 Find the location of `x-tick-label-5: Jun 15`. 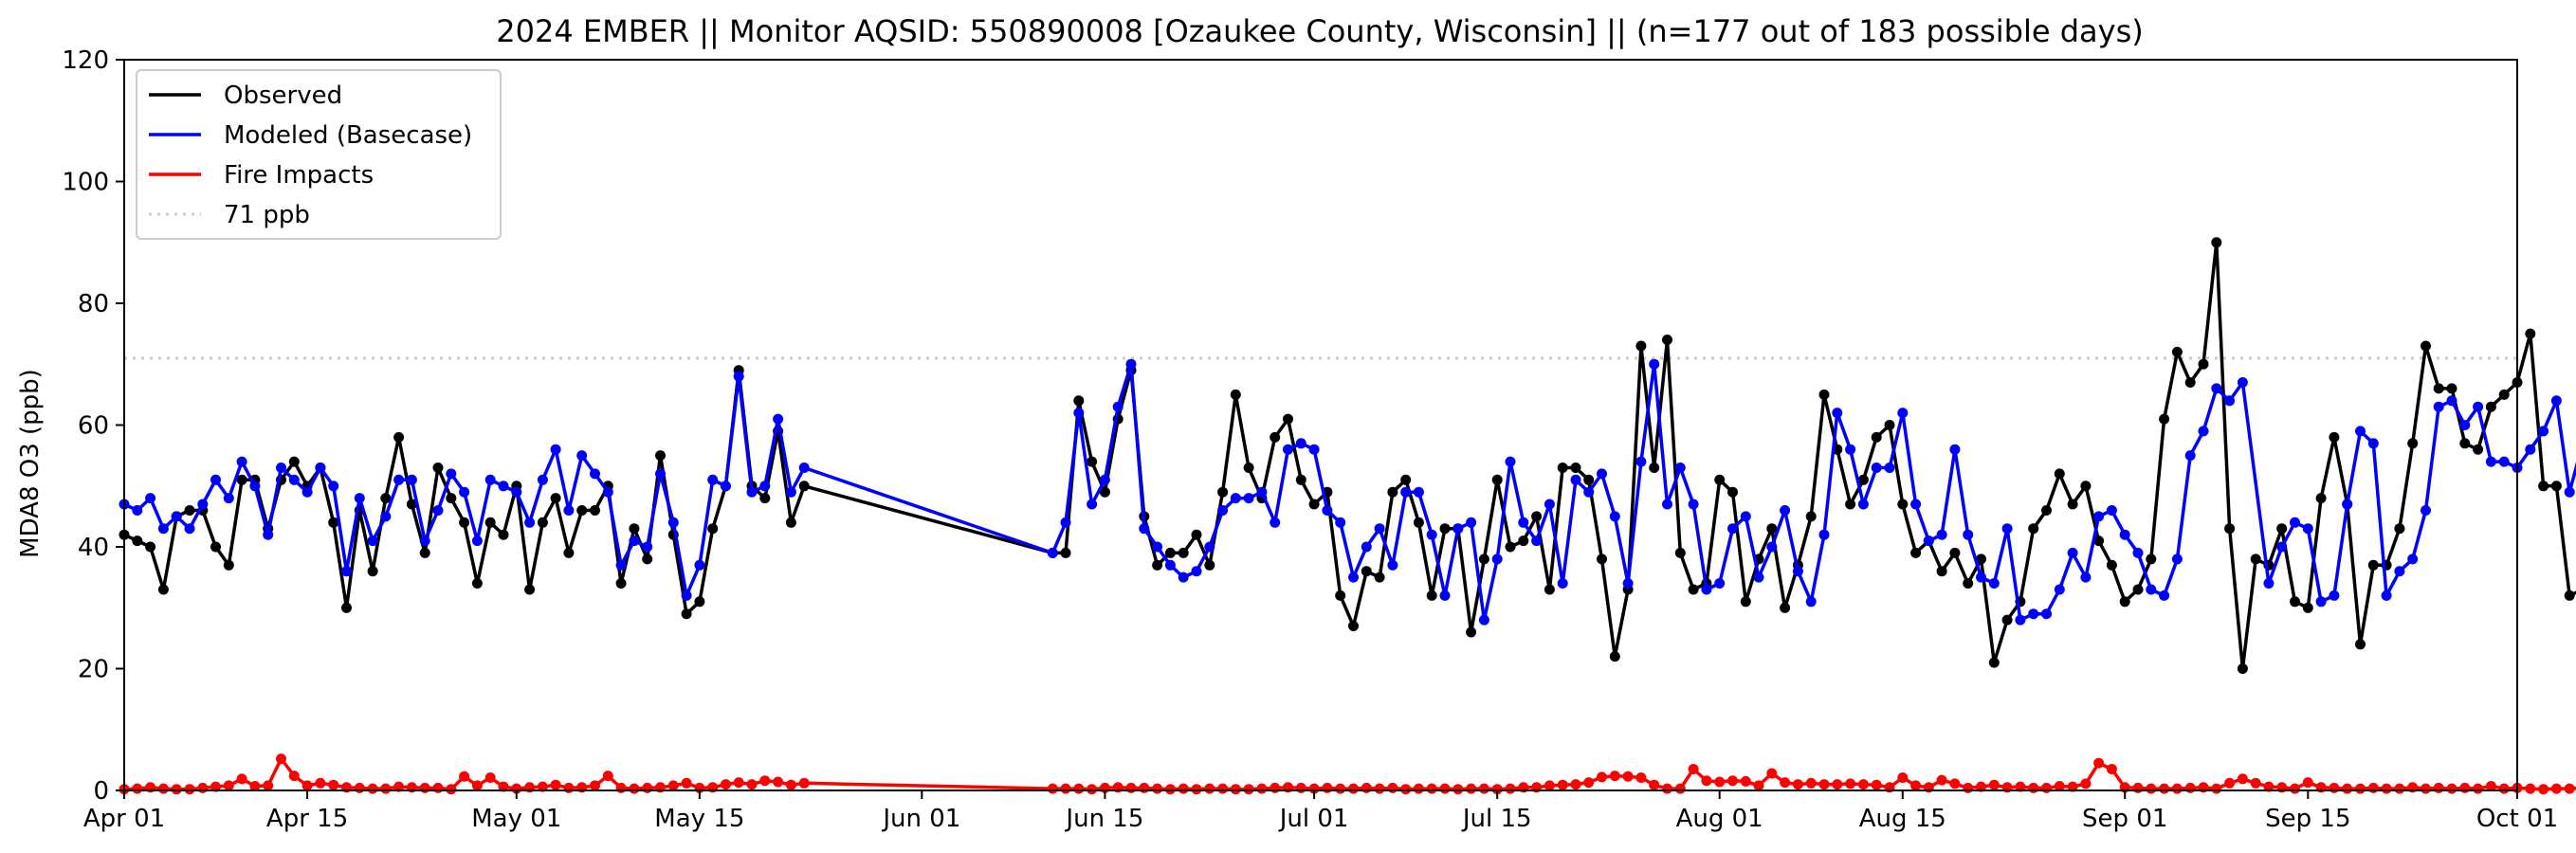

x-tick-label-5: Jun 15 is located at coordinates (1103, 819).